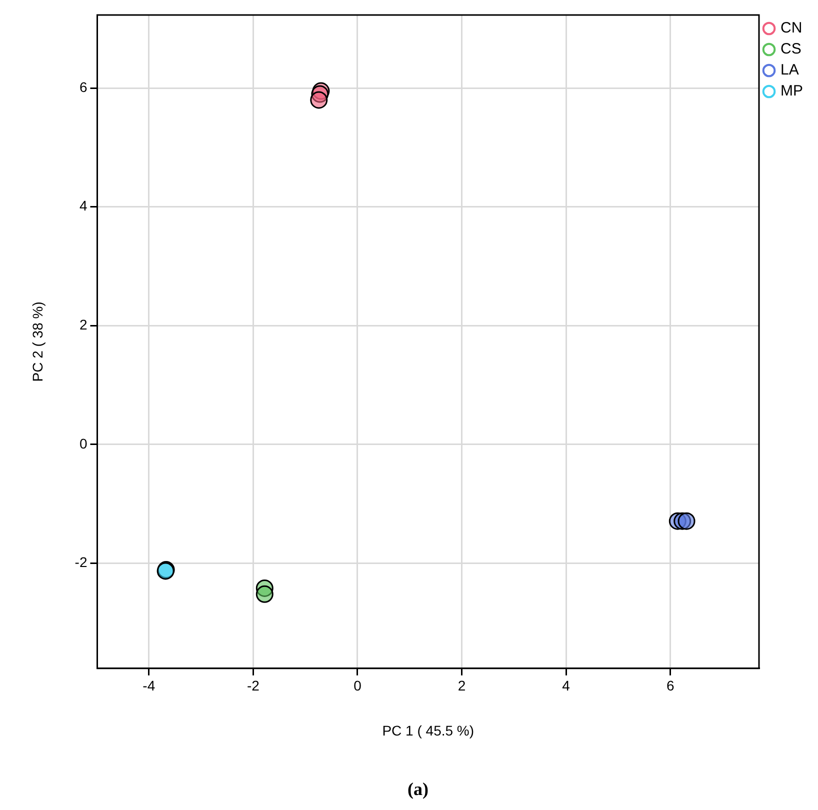 The image size is (818, 810). What do you see at coordinates (791, 28) in the screenshot?
I see `legend-label: CN` at bounding box center [791, 28].